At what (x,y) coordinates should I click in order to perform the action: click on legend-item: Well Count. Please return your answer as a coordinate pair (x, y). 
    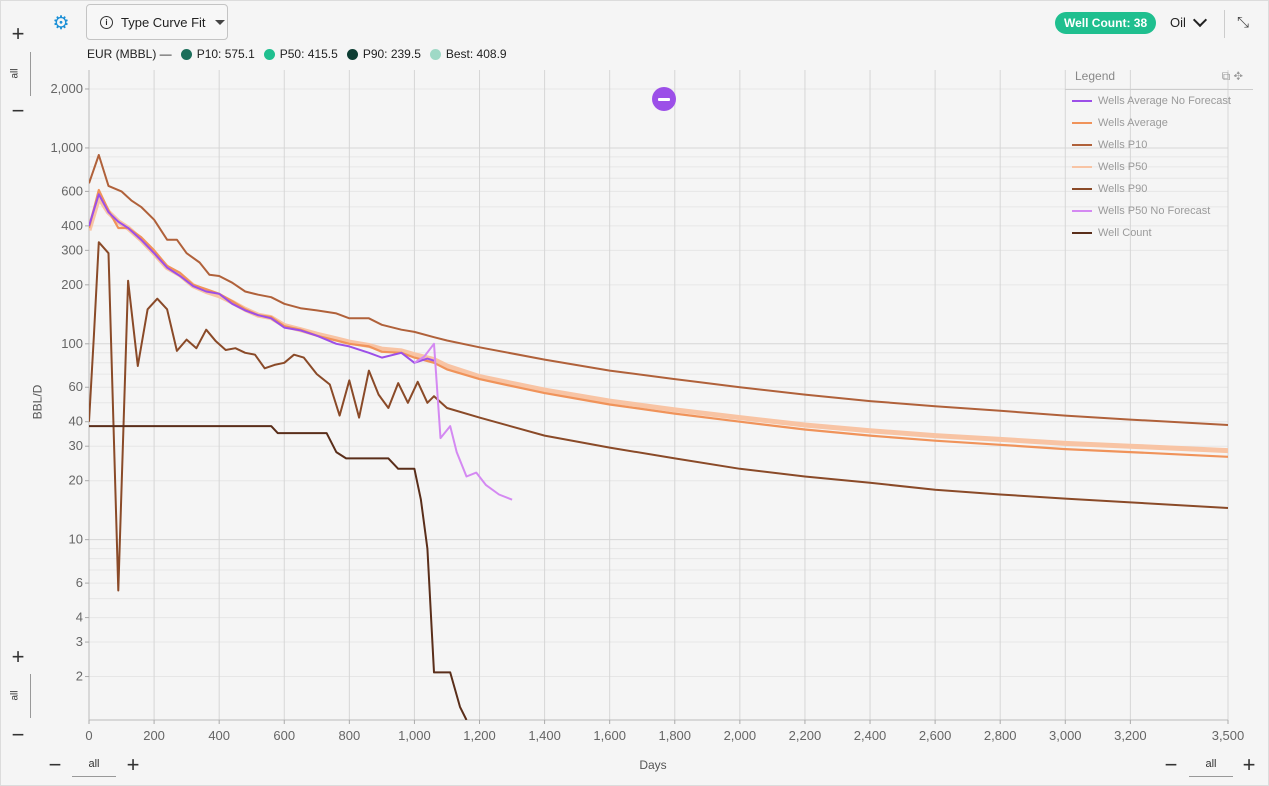
    Looking at the image, I should click on (1159, 233).